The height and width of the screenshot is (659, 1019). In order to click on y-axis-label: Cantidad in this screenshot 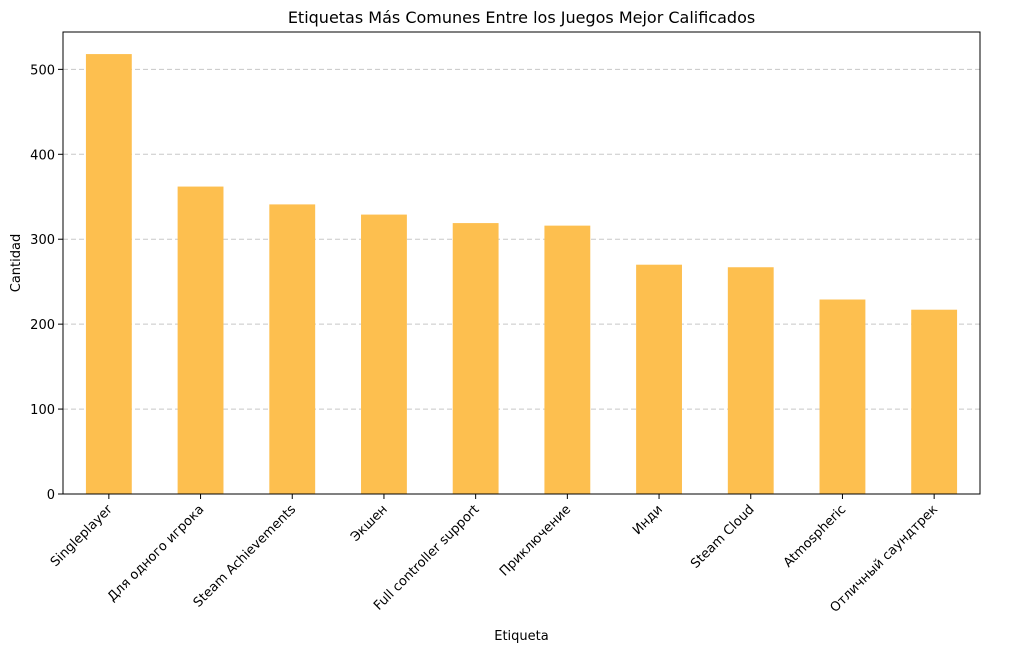, I will do `click(16, 263)`.